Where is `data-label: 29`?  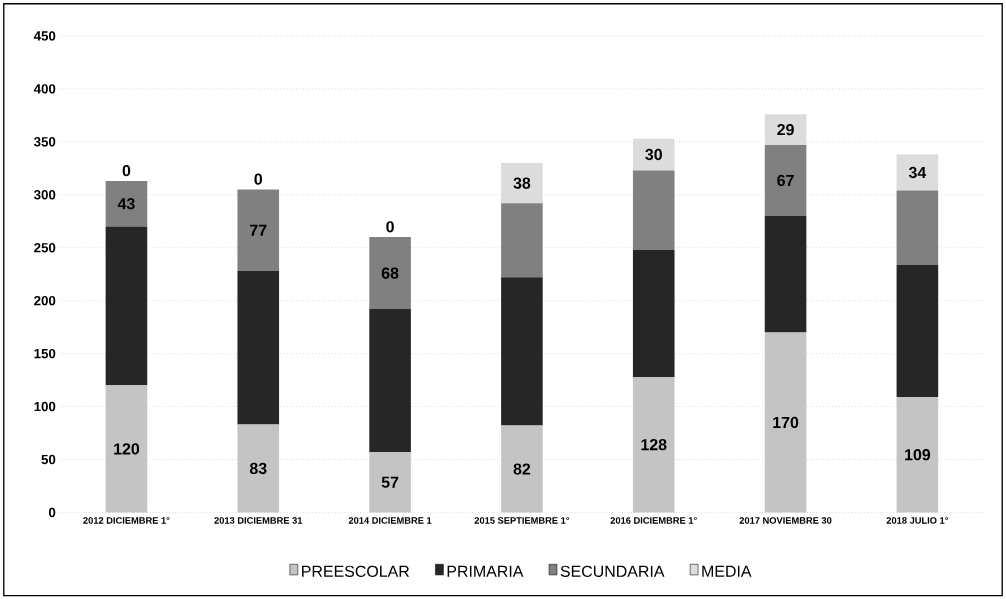 data-label: 29 is located at coordinates (785, 129).